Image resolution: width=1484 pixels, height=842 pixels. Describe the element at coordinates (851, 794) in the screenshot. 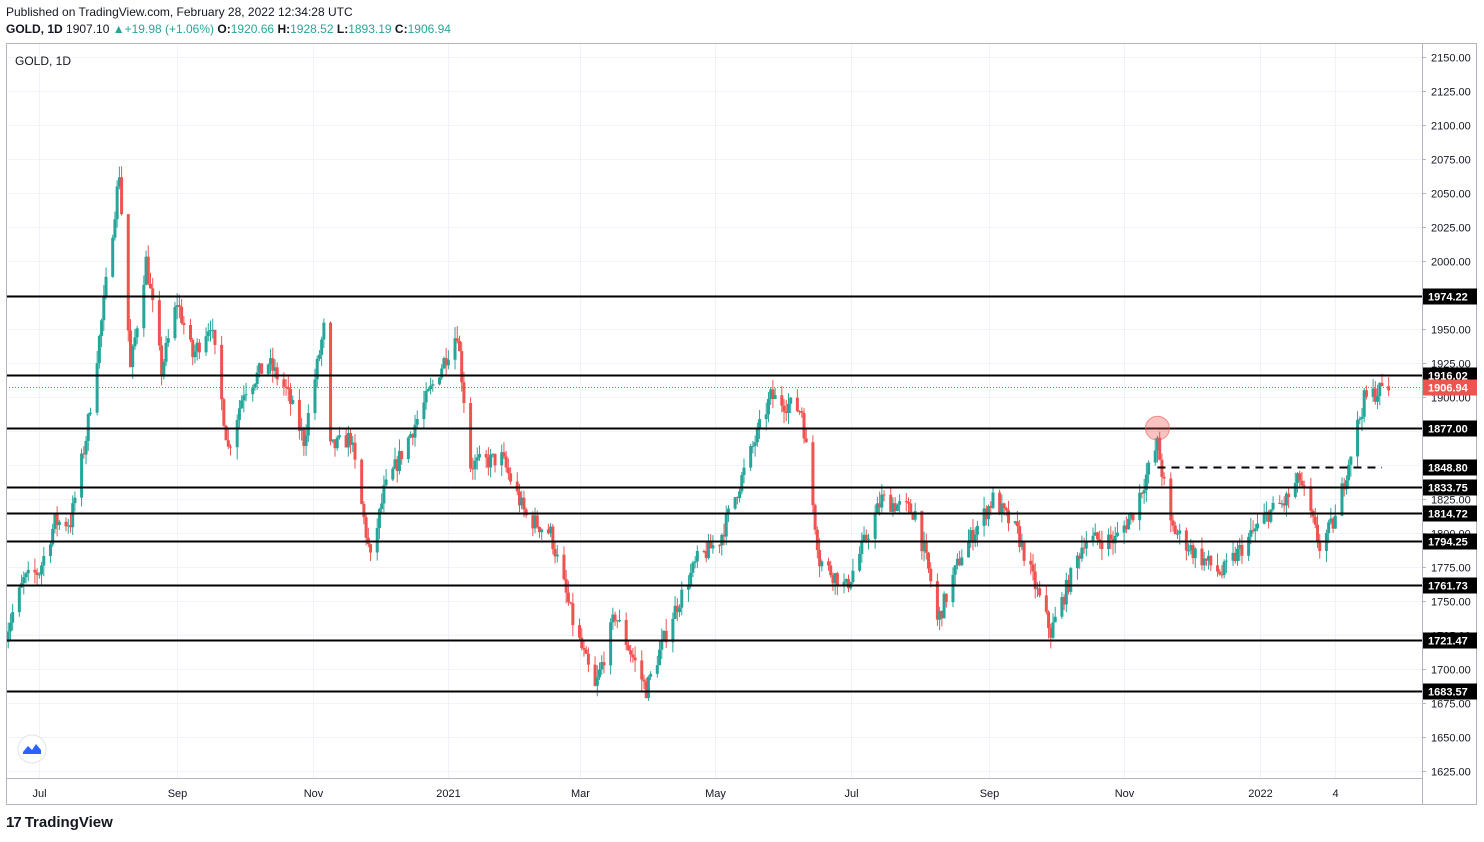

I see `time-tick-label: Jul` at that location.